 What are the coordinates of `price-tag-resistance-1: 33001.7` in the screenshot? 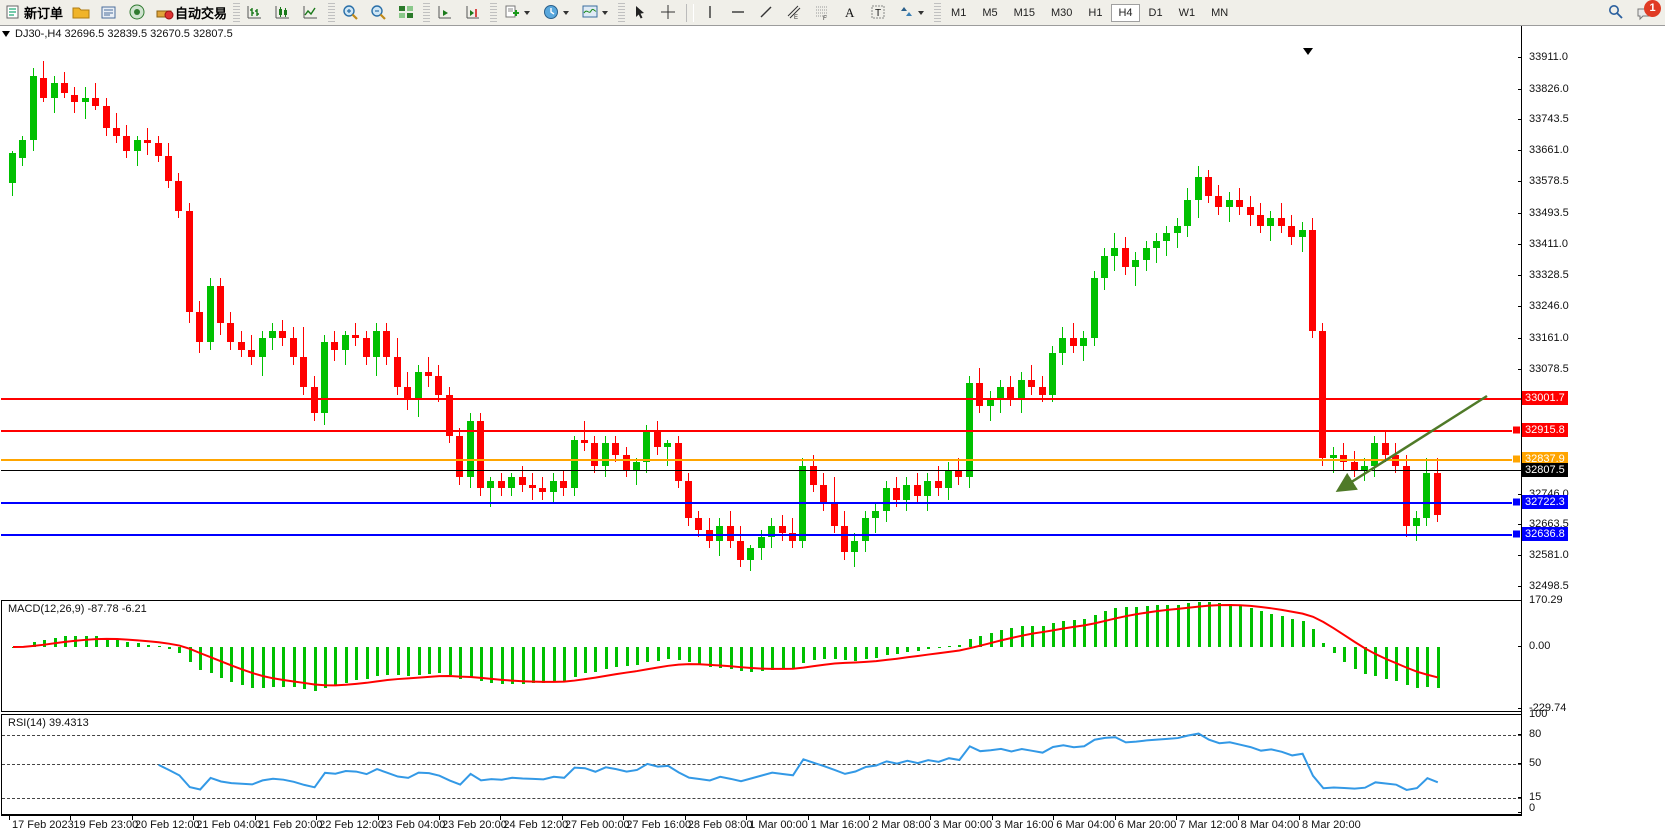 It's located at (1545, 397).